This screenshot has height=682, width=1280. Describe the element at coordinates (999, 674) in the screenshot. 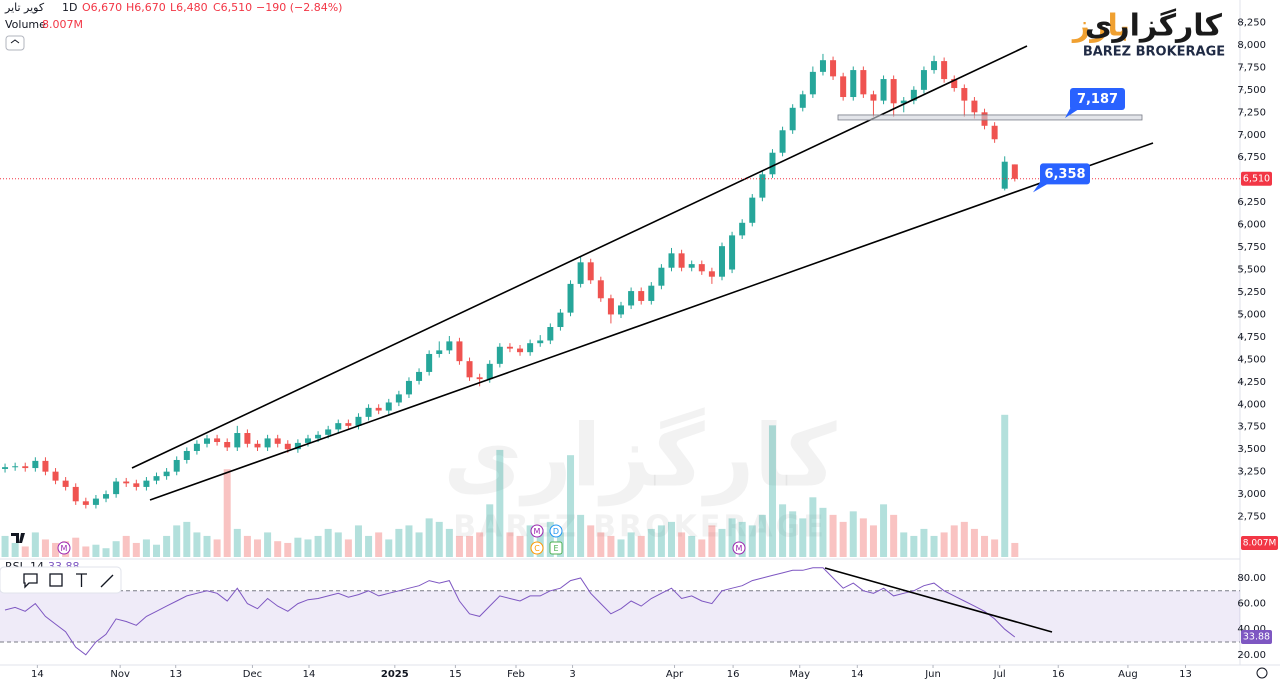

I see `x-tick-label: Jul` at that location.